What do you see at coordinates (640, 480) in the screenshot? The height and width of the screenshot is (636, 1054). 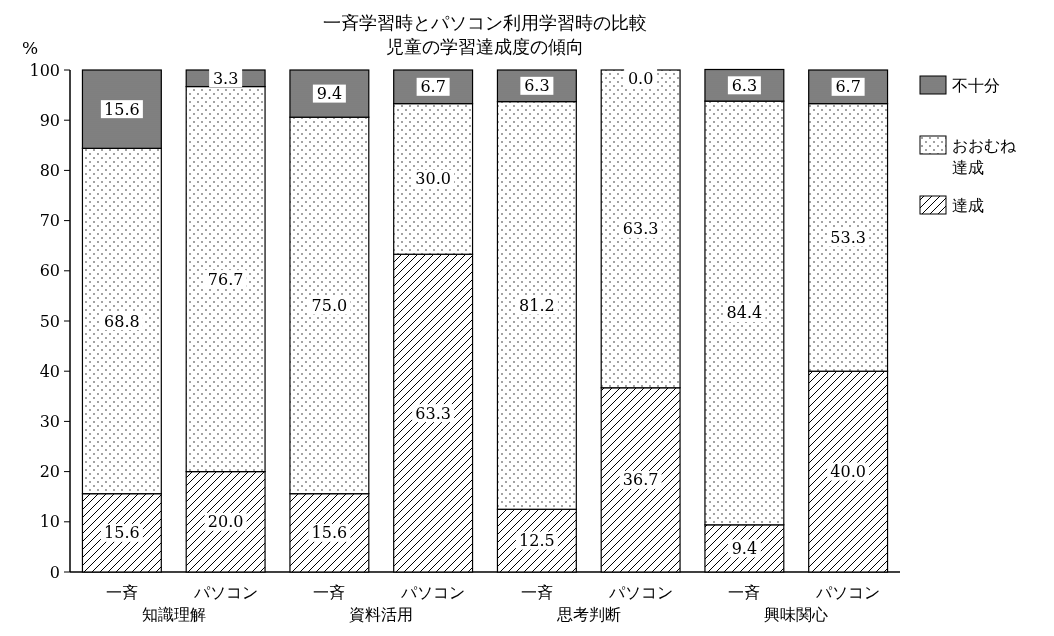 I see `data-label: 36.7` at bounding box center [640, 480].